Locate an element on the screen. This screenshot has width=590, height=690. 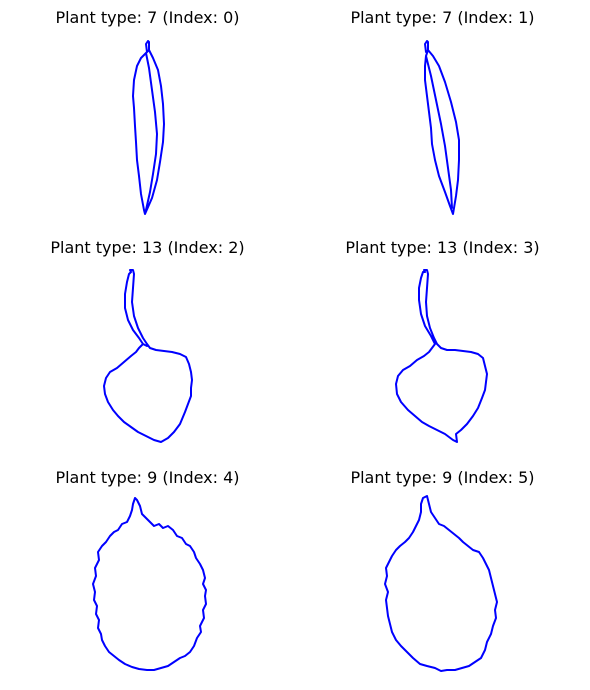
subplot-title: Plant type: 9 (Index: 4) is located at coordinates (147, 477).